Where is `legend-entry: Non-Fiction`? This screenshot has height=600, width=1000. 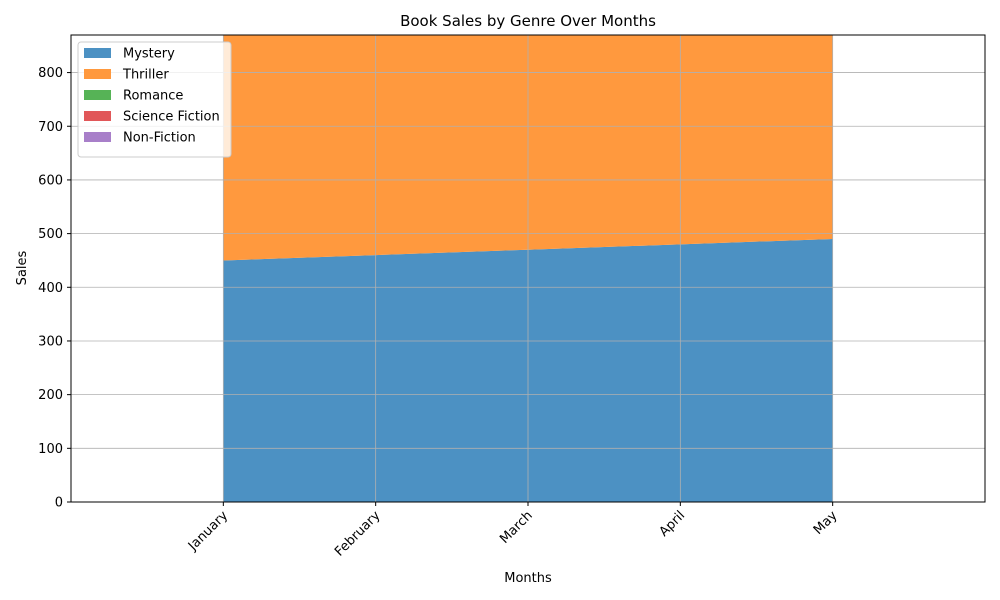
legend-entry: Non-Fiction is located at coordinates (159, 138).